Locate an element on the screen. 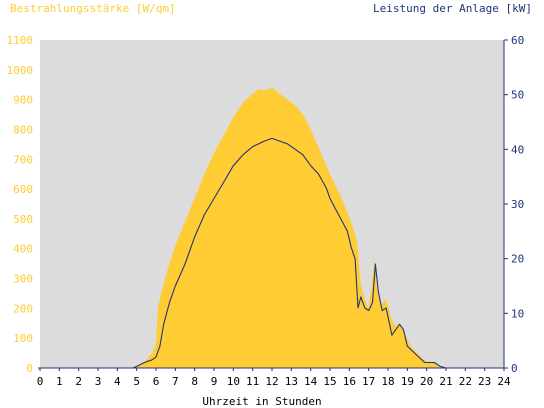 This screenshot has width=544, height=408. left-tick-label: 200 is located at coordinates (23, 308).